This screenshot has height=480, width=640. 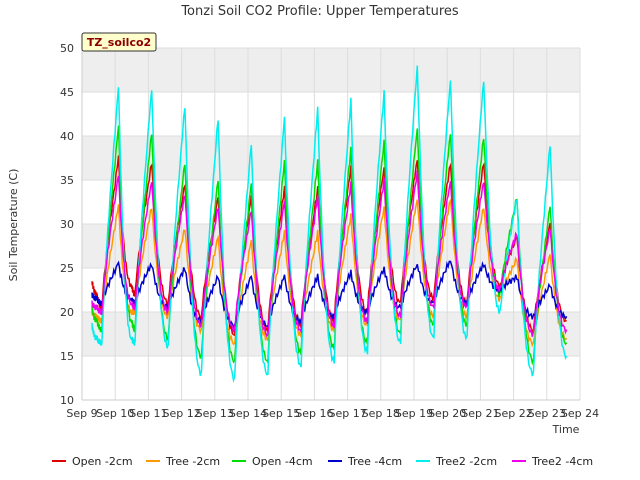 What do you see at coordinates (115, 413) in the screenshot?
I see `x-tick-label: Sep 10` at bounding box center [115, 413].